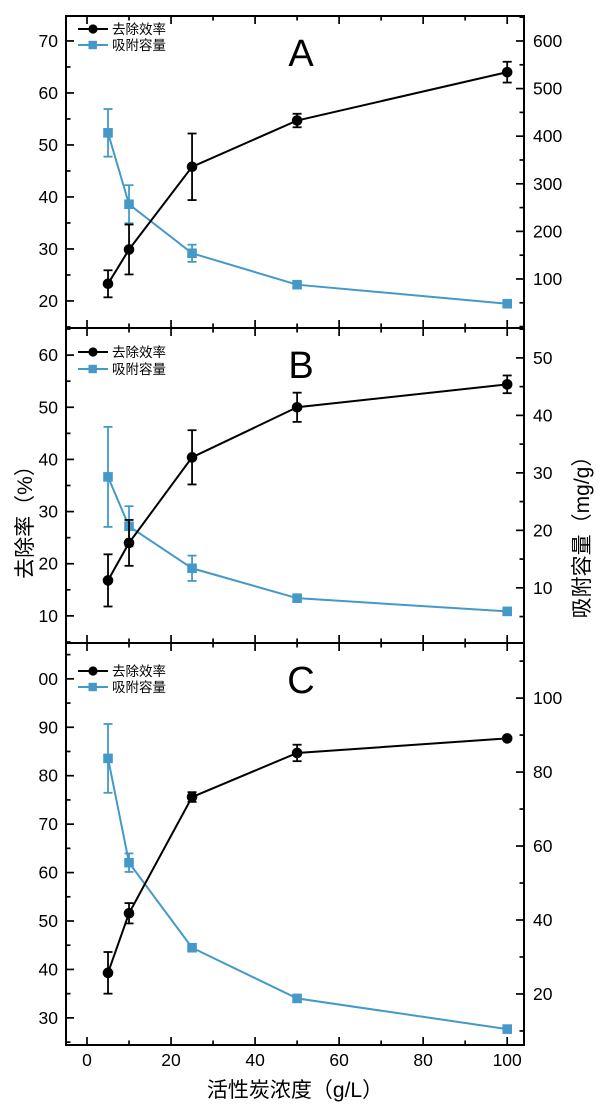  What do you see at coordinates (49, 616) in the screenshot?
I see `left-tick-label: 10` at bounding box center [49, 616].